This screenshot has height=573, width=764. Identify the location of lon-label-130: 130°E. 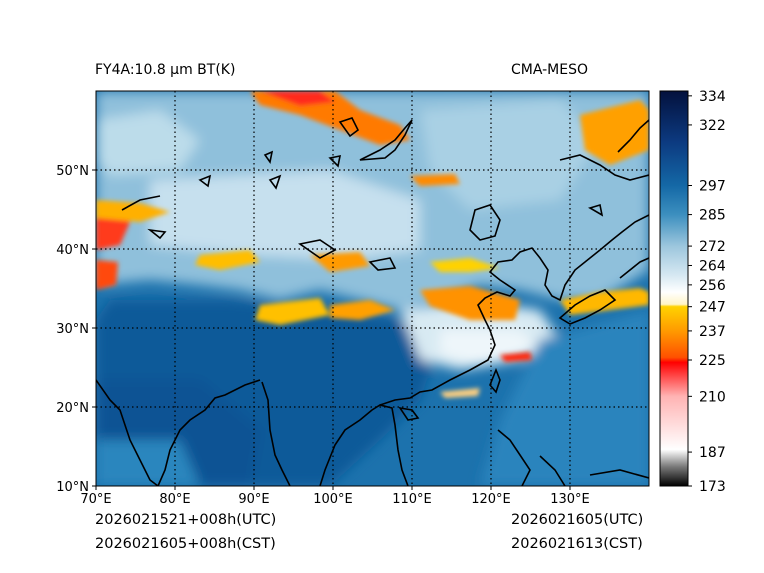
(570, 499).